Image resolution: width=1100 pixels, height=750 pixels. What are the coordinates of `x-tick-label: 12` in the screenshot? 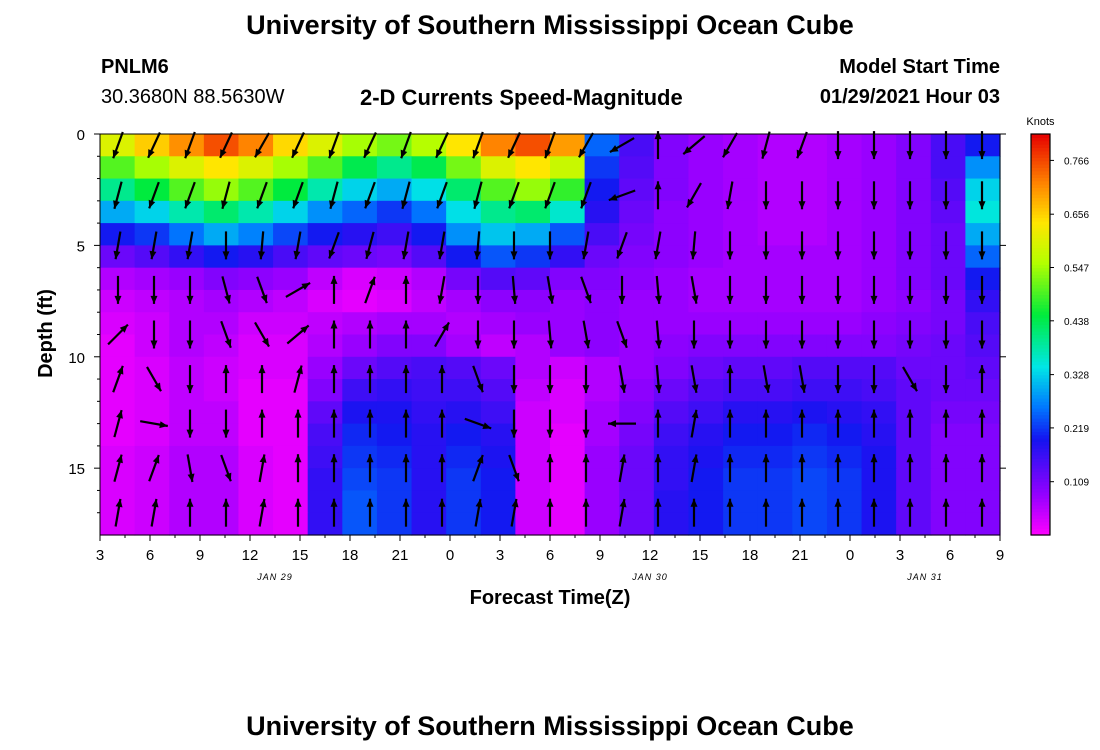 It's located at (250, 555).